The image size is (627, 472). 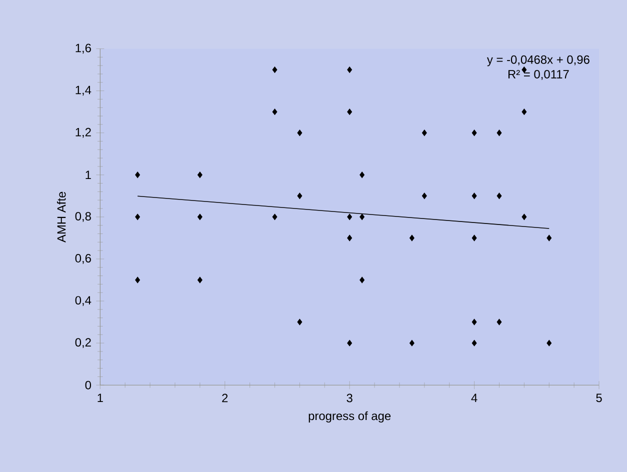 I want to click on y-tick-label: 1,4, so click(x=84, y=91).